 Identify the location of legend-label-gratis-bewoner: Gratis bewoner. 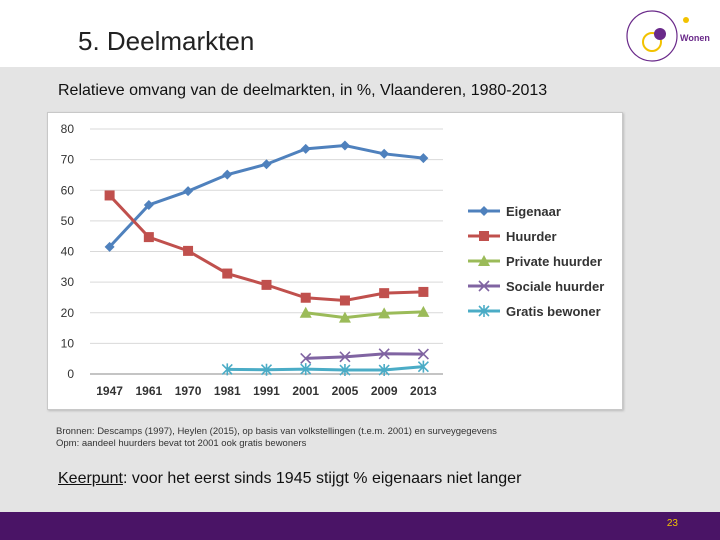
(553, 311).